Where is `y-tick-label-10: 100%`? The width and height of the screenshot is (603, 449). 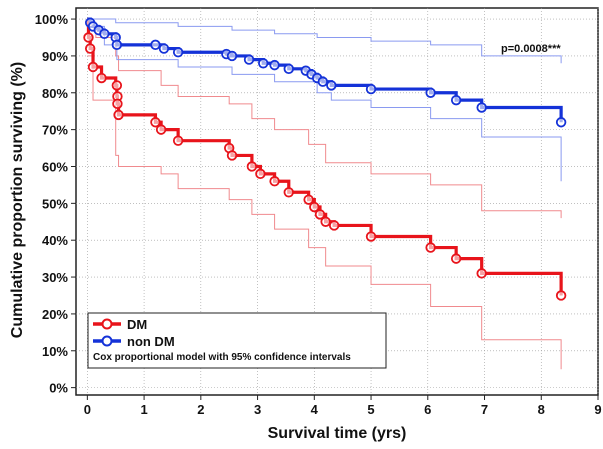 y-tick-label-10: 100% is located at coordinates (52, 19).